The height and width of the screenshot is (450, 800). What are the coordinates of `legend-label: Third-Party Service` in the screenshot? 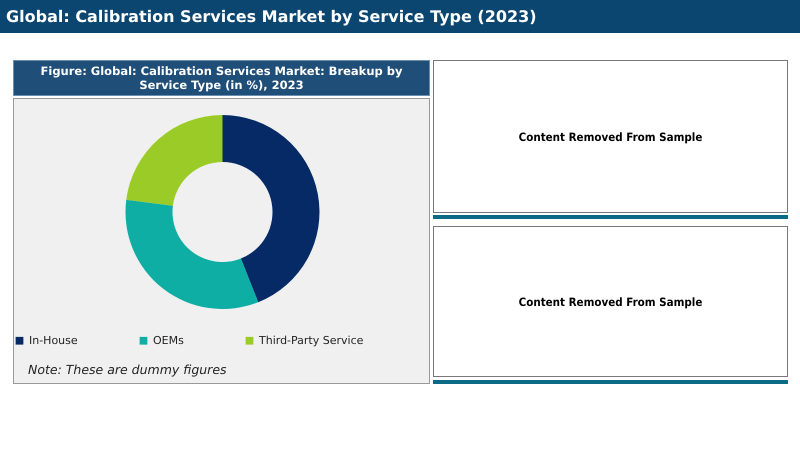 It's located at (311, 340).